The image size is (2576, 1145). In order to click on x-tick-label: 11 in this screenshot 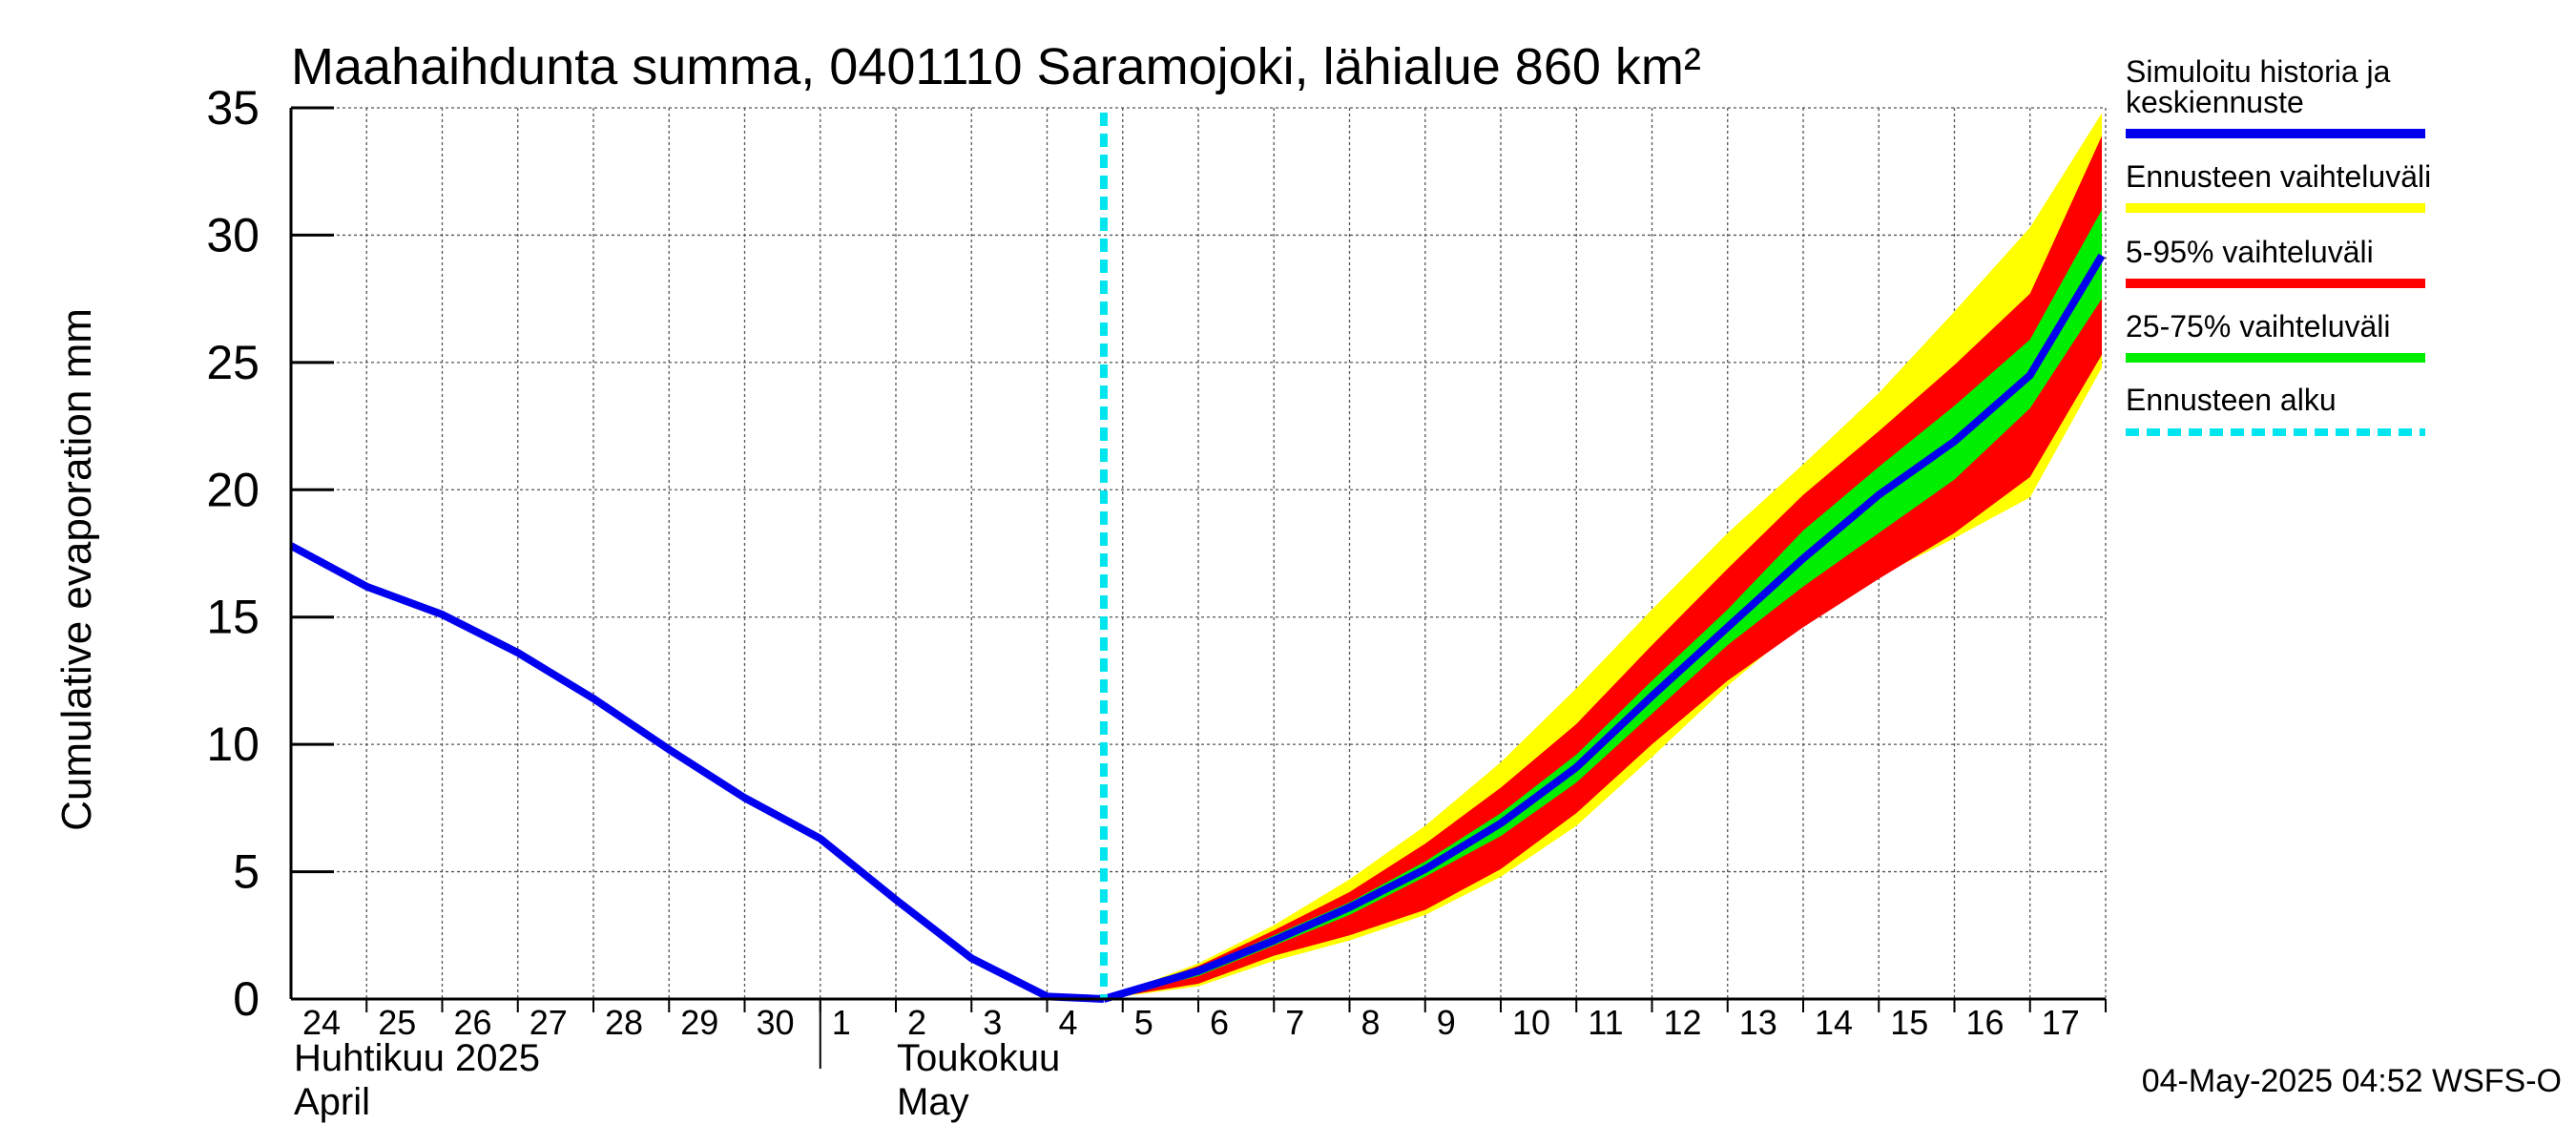, I will do `click(1605, 1022)`.